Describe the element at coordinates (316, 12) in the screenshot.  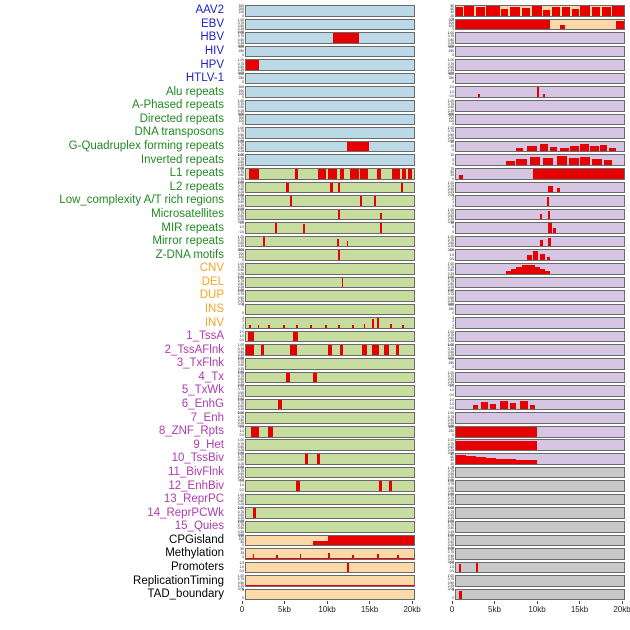
I see `track-row: AAV2 300 200 100 0 80 60 40 20 0` at that location.